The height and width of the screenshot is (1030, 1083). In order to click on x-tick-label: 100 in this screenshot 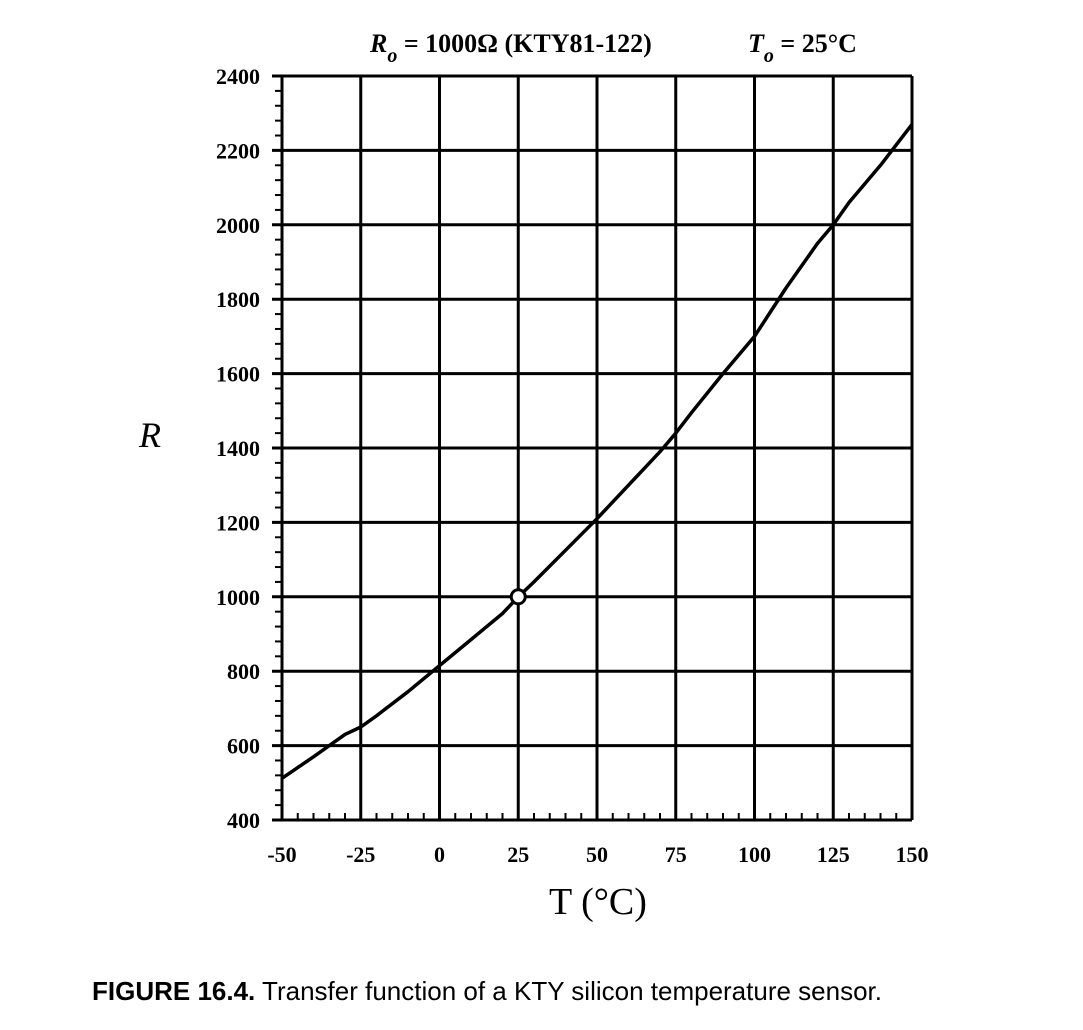, I will do `click(754, 854)`.